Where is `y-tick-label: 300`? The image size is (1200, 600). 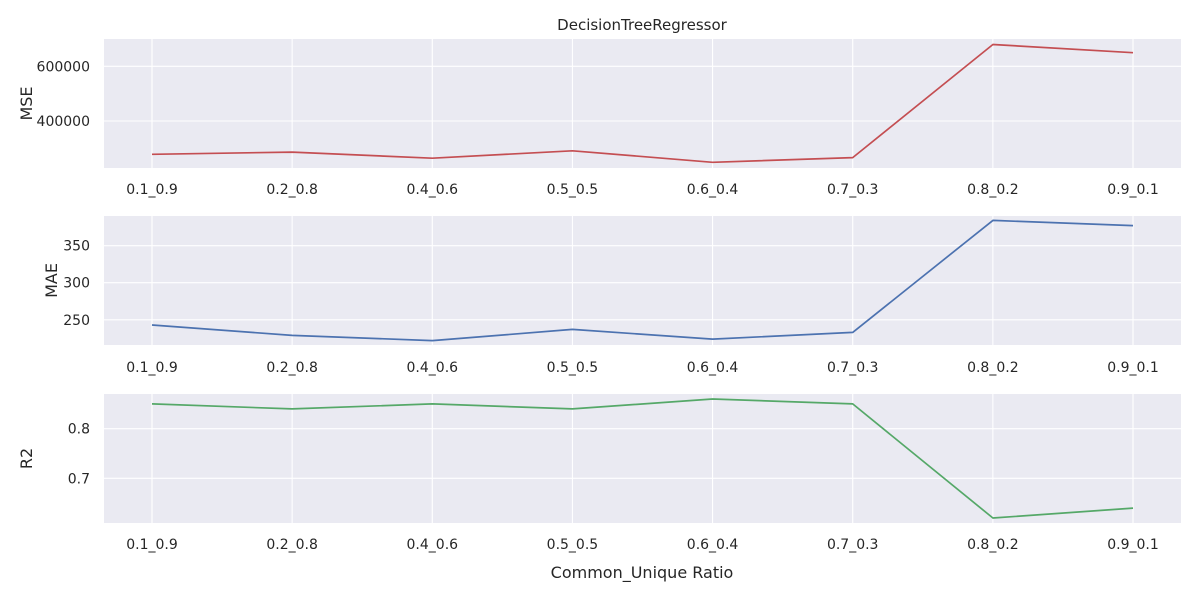
y-tick-label: 300 is located at coordinates (76, 284).